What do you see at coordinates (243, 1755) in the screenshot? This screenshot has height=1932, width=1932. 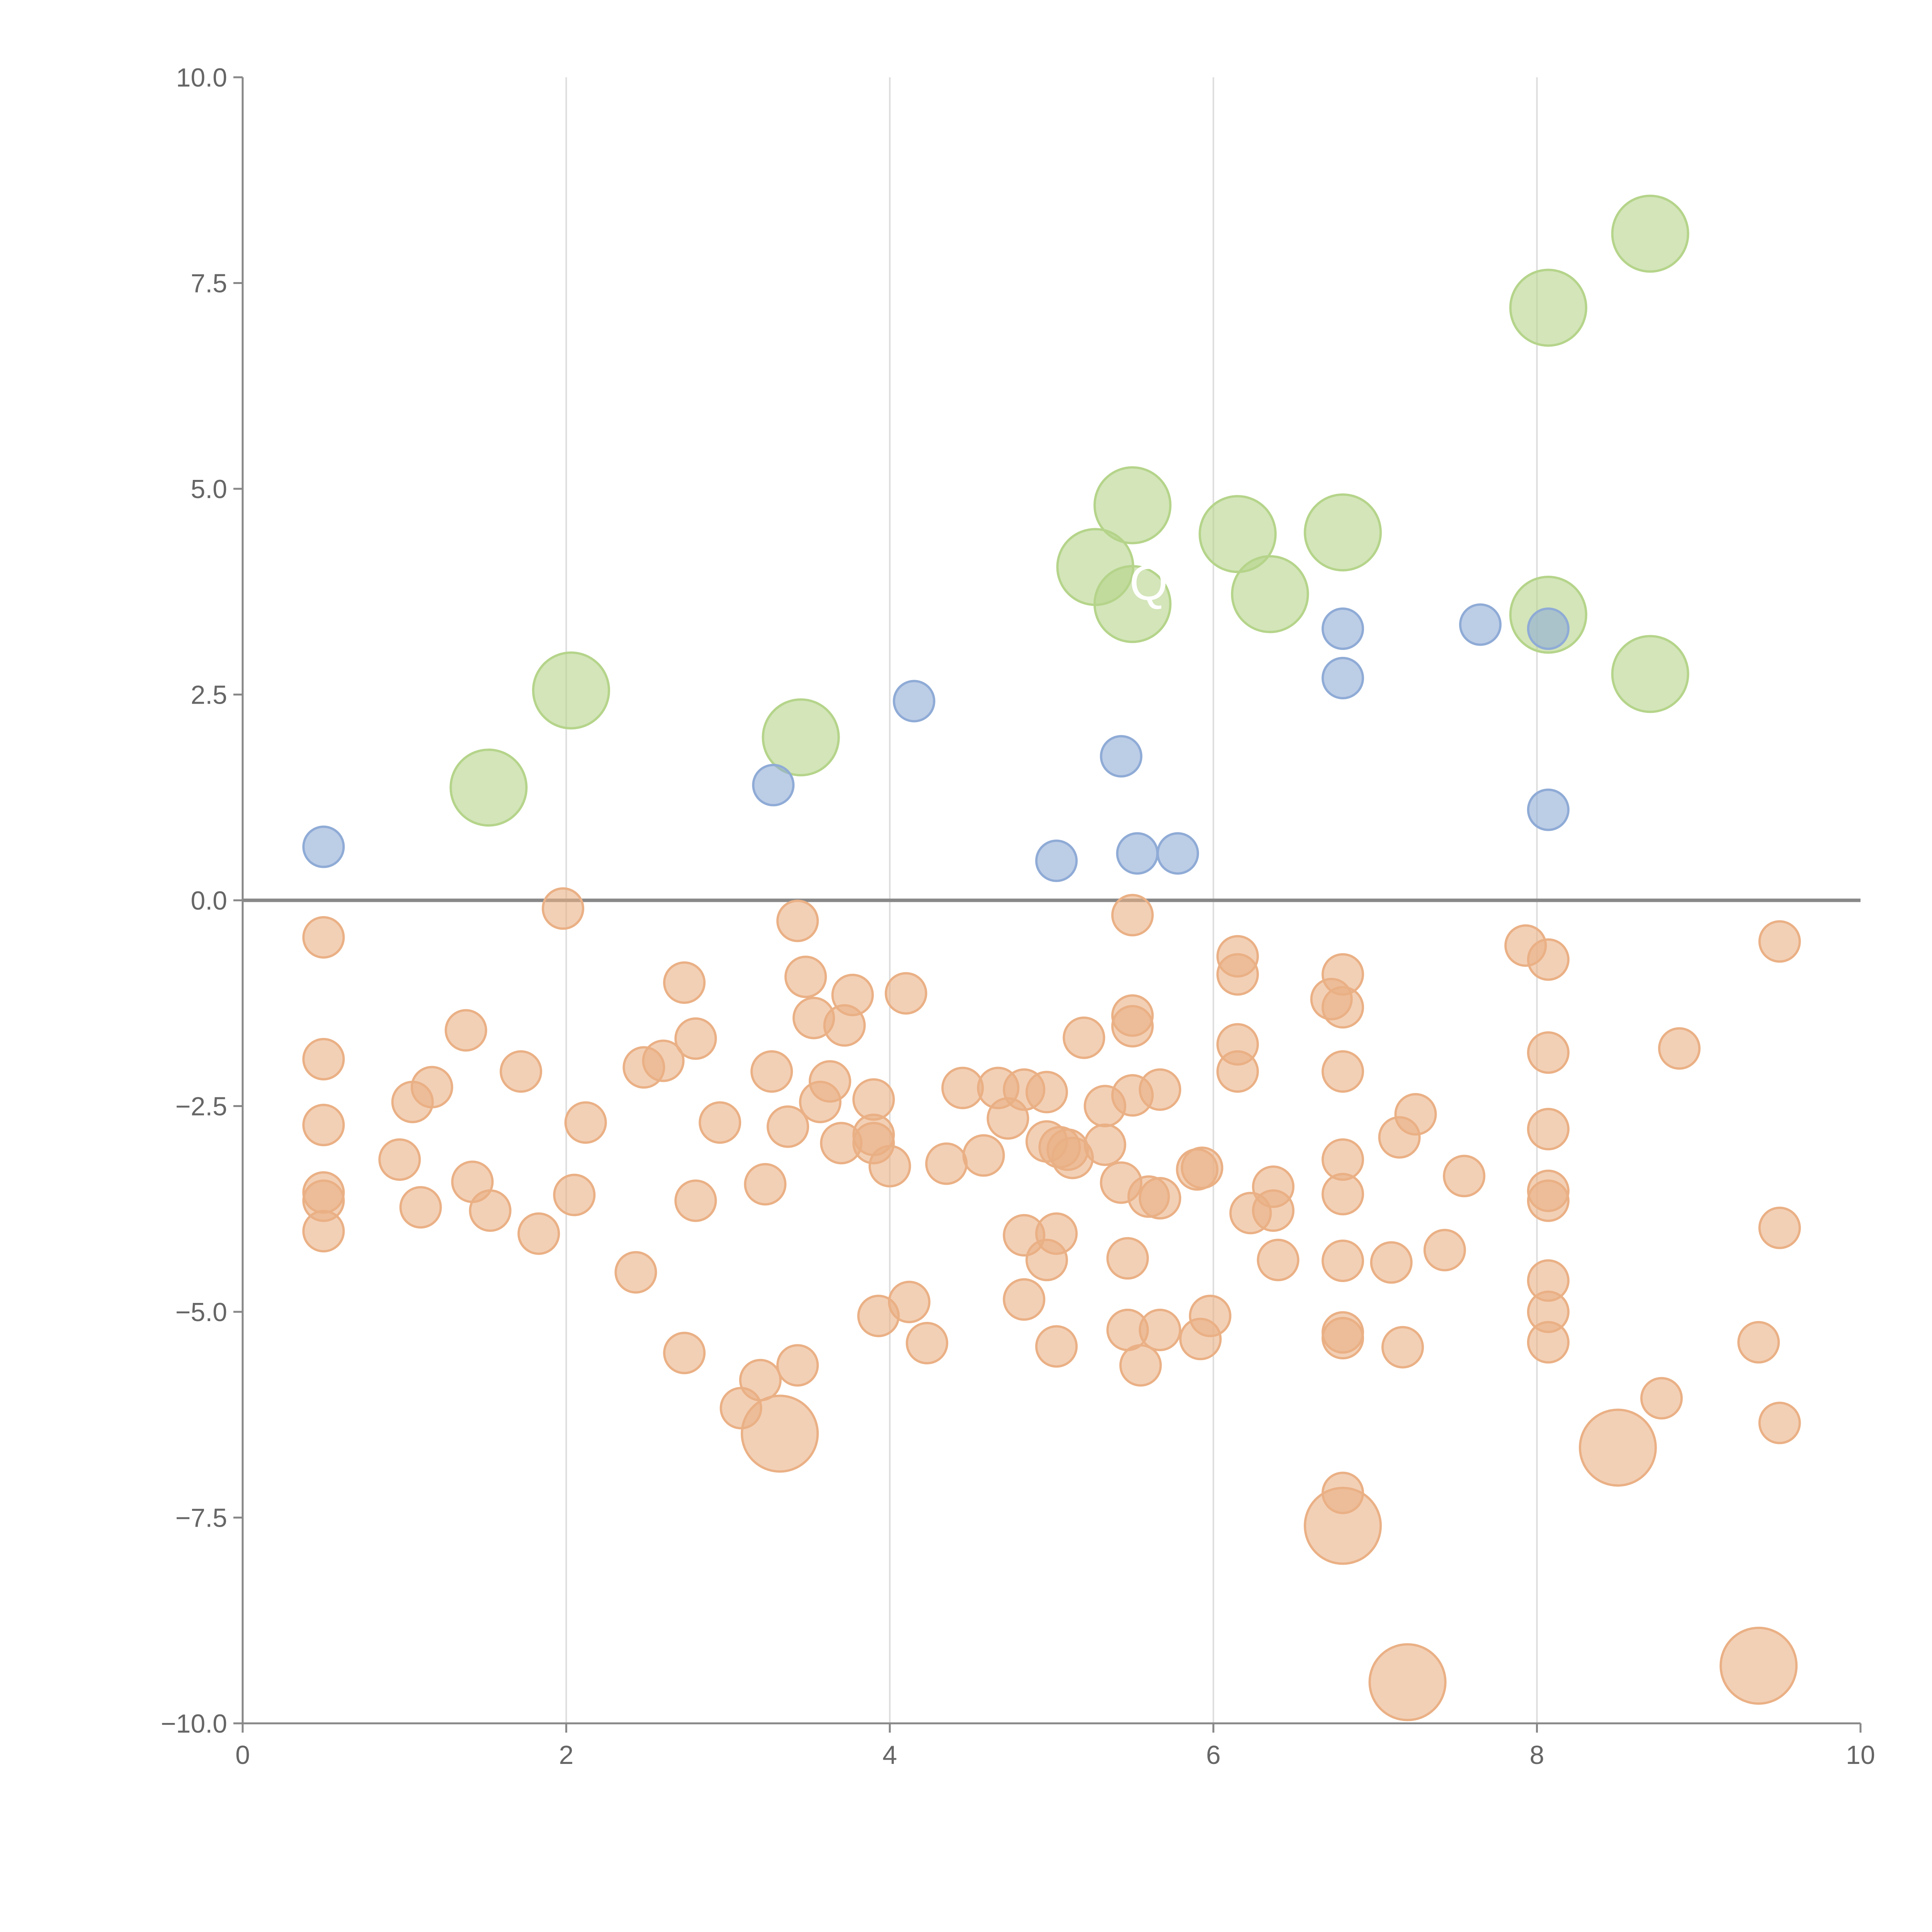 I see `x-tick-label: 0` at bounding box center [243, 1755].